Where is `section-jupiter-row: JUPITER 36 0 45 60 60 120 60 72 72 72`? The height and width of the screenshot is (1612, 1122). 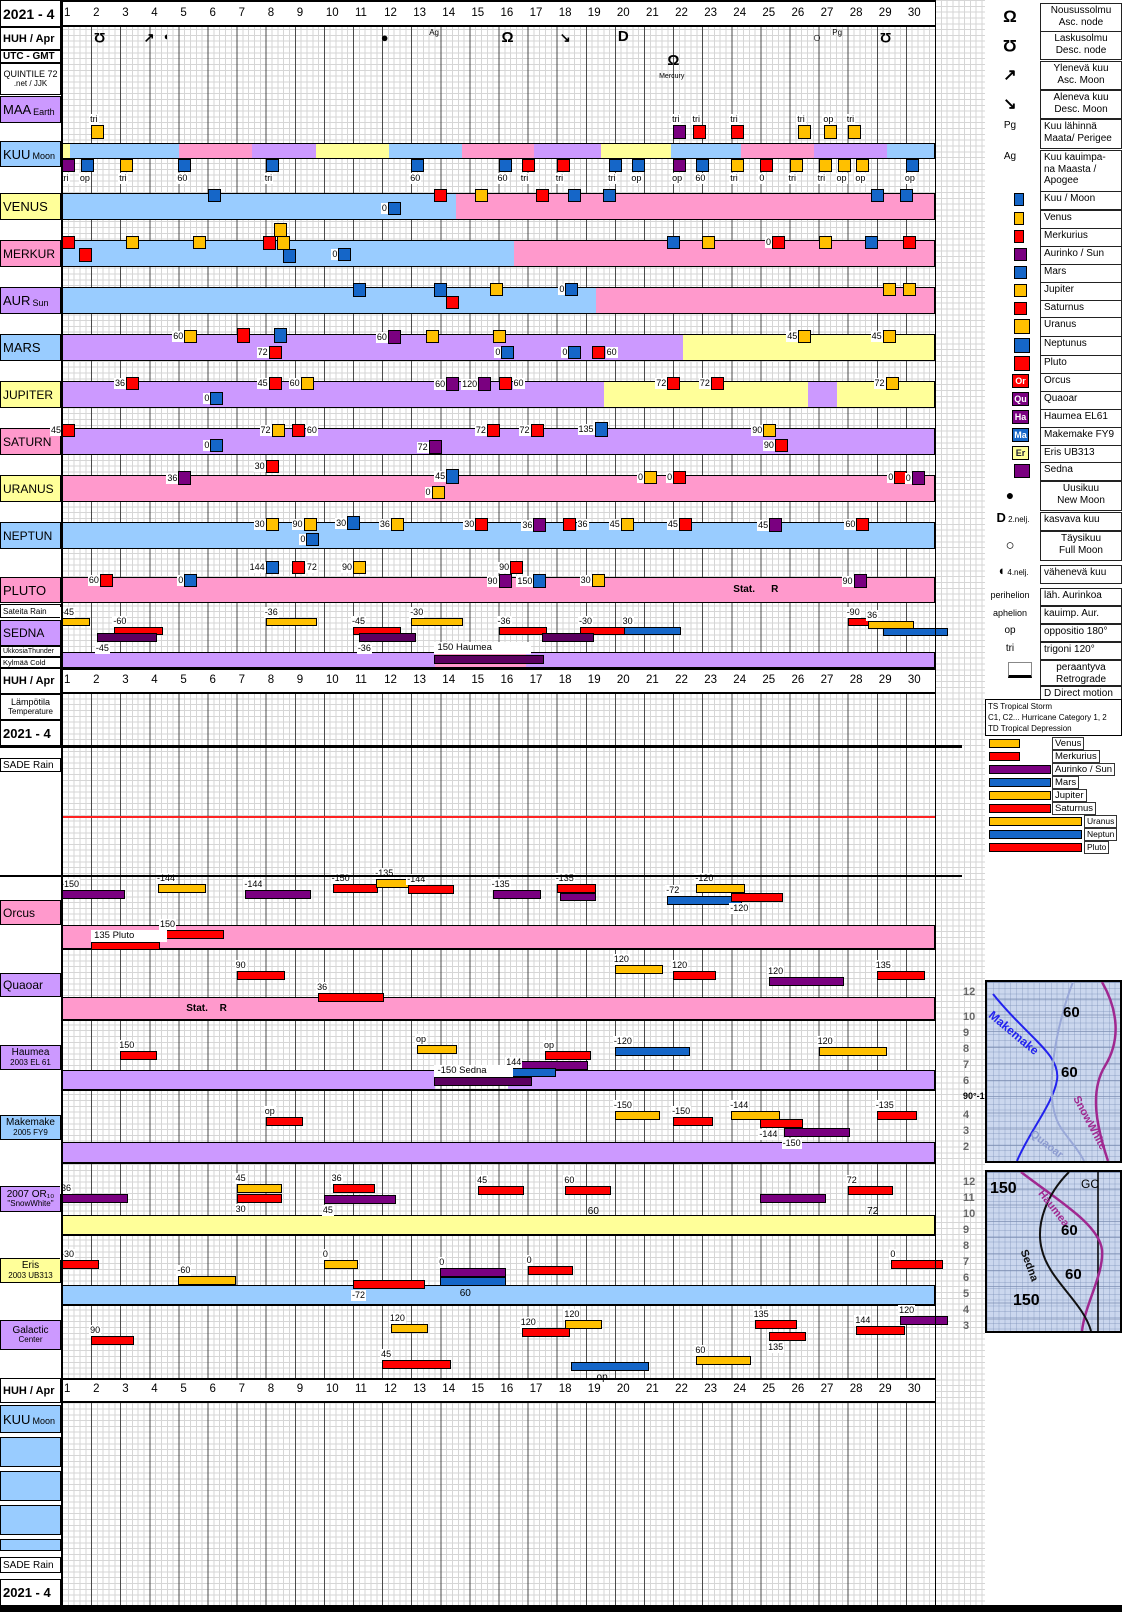 section-jupiter-row: JUPITER 36 0 45 60 60 120 60 72 72 72 is located at coordinates (561, 392).